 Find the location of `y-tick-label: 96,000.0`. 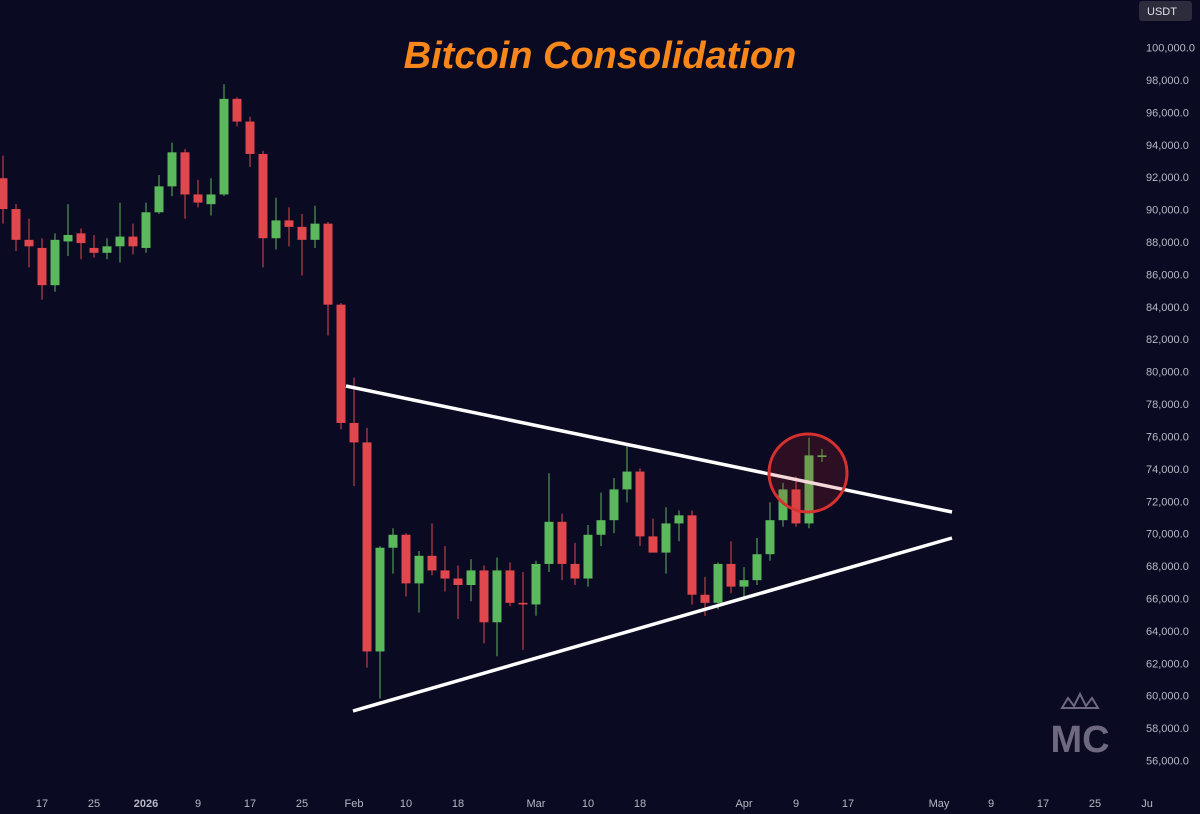

y-tick-label: 96,000.0 is located at coordinates (1167, 113).